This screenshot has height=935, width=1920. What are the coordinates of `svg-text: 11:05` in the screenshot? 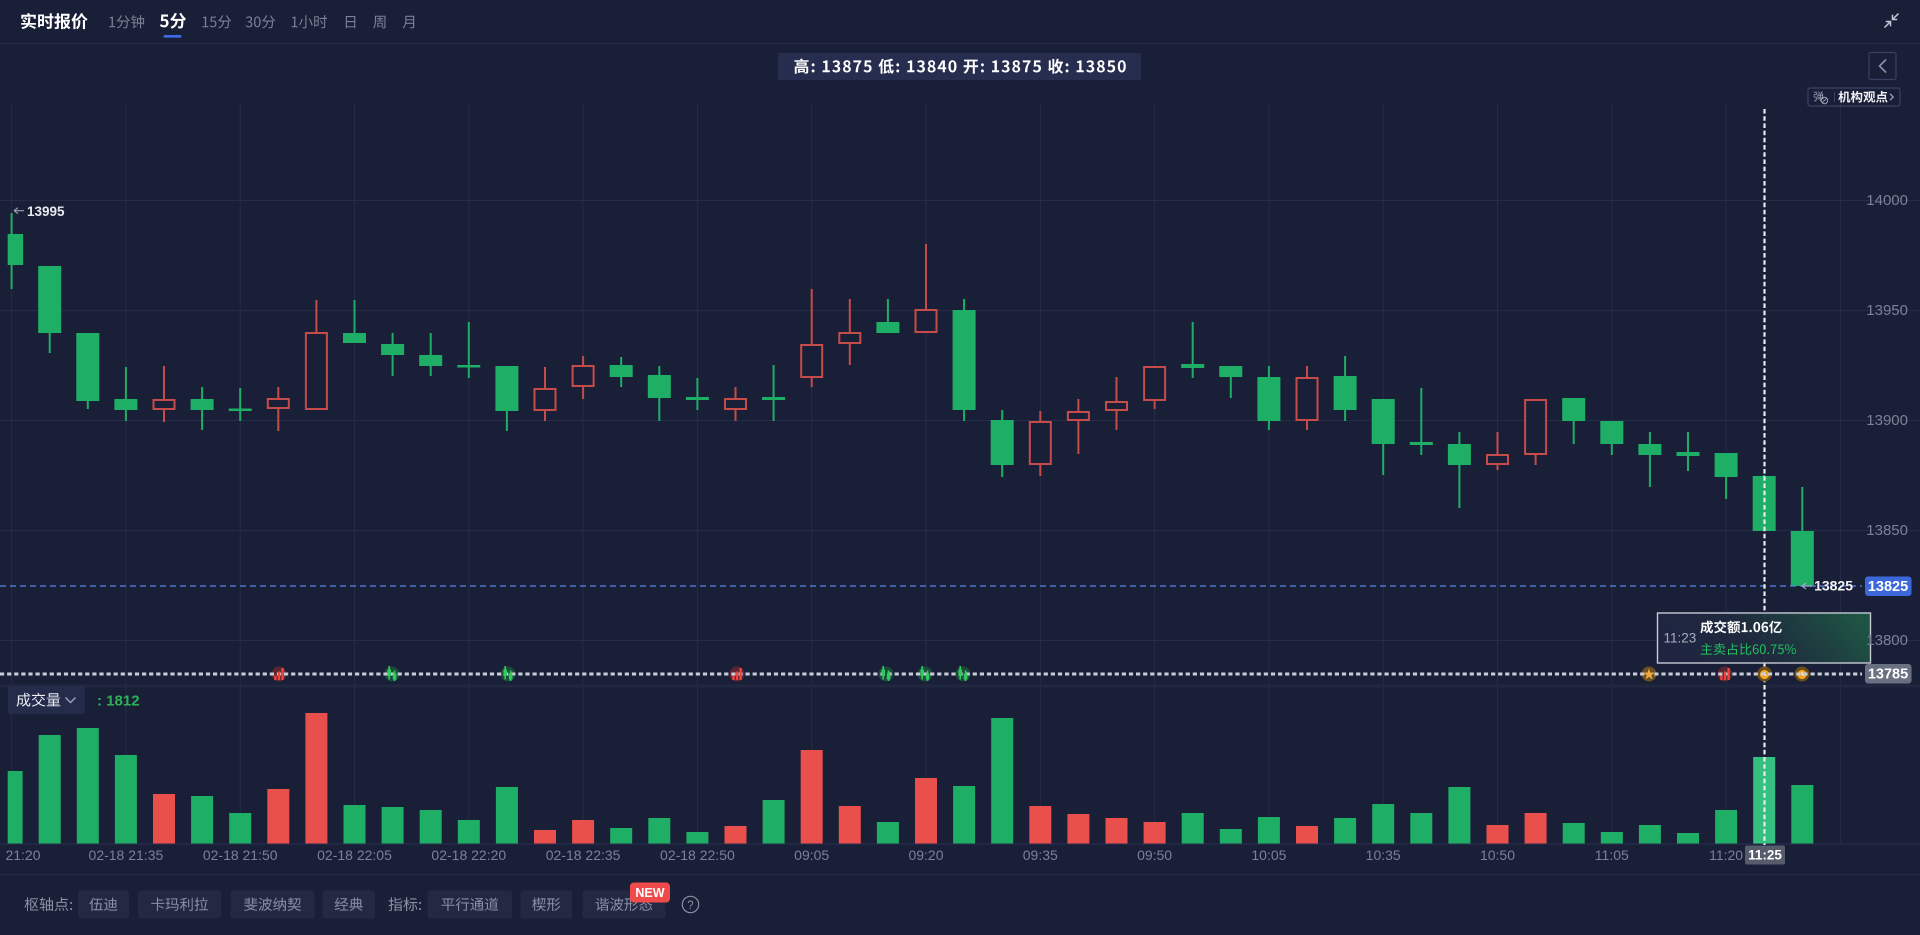 It's located at (1612, 855).